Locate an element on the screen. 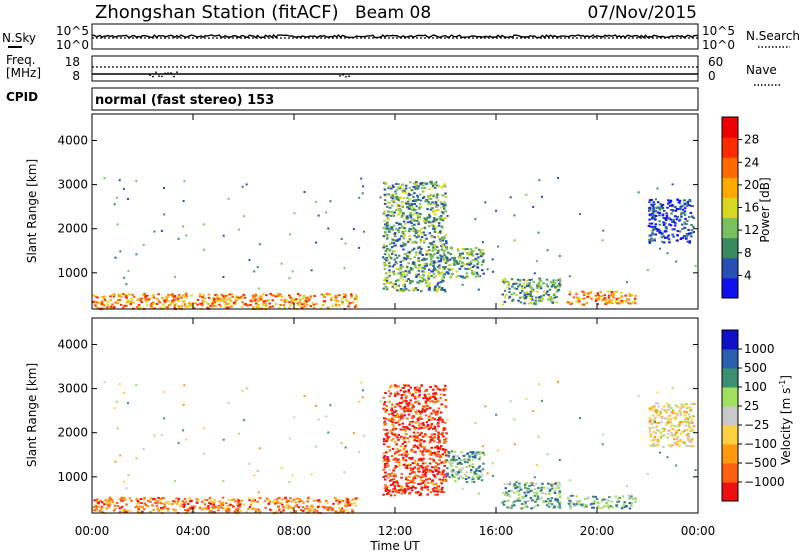 The image size is (800, 554). x-tick-label: 08:00 is located at coordinates (294, 531).